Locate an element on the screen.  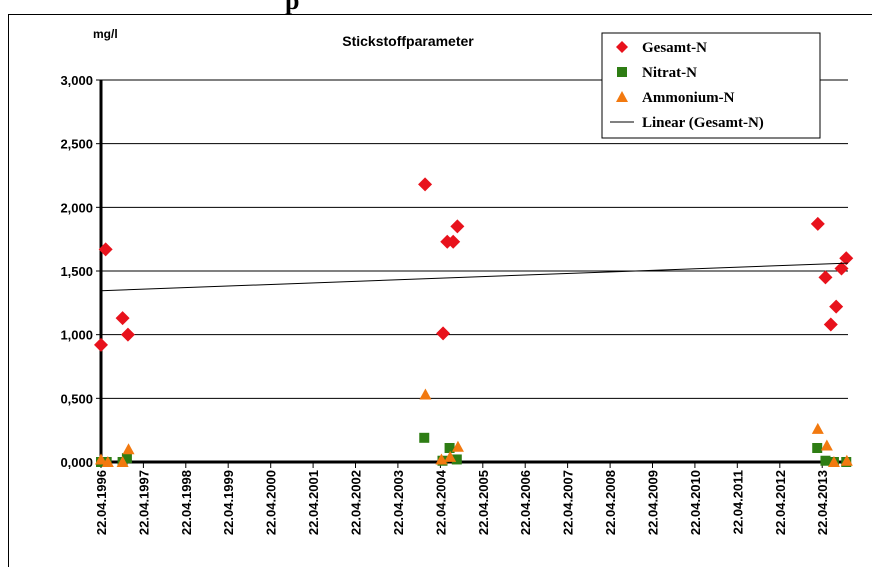
y-tick-label: 0,500 is located at coordinates (76, 398).